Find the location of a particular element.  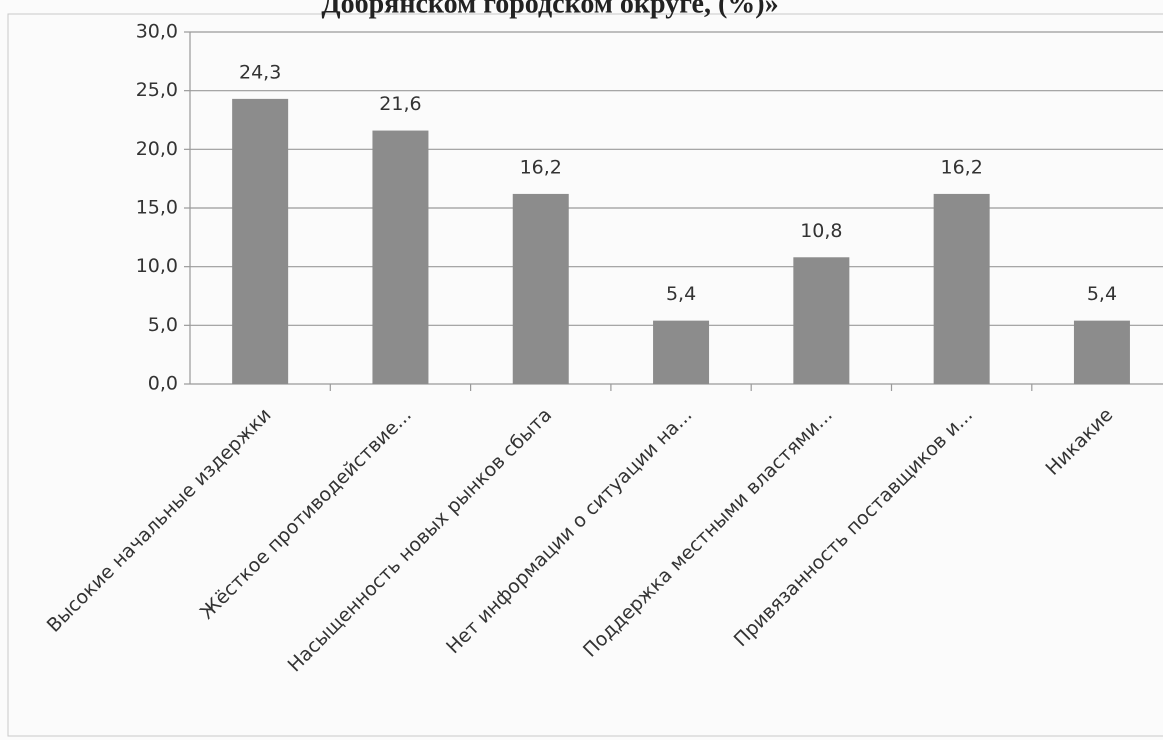

y-tick-label: 25,0 is located at coordinates (157, 90).